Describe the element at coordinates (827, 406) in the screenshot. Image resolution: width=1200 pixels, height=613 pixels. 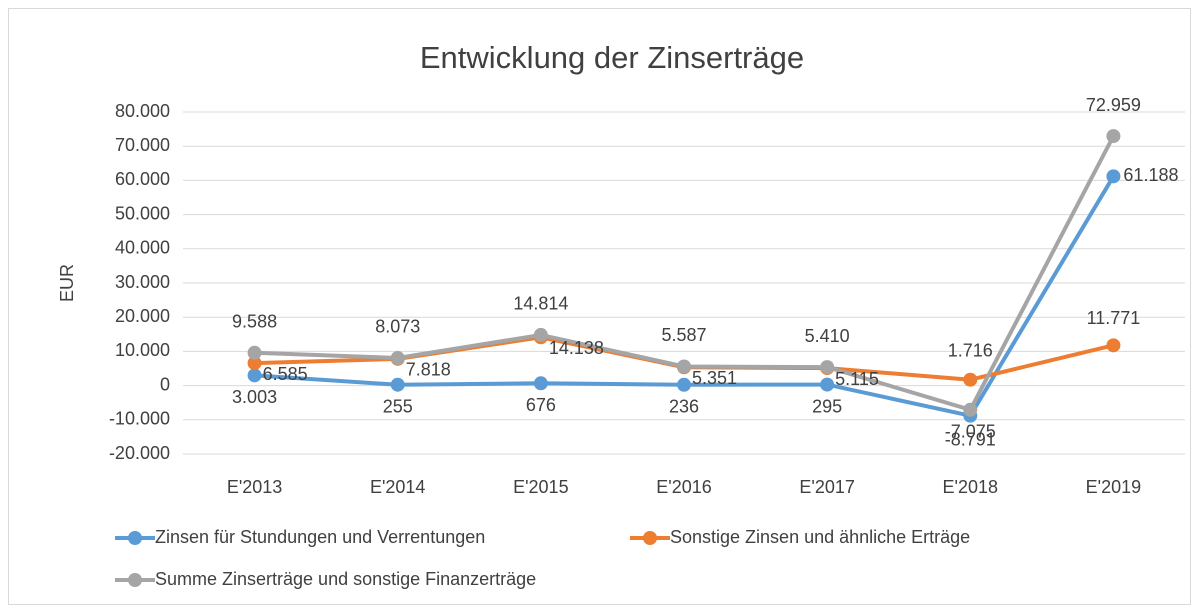
I see `data-label: 295` at that location.